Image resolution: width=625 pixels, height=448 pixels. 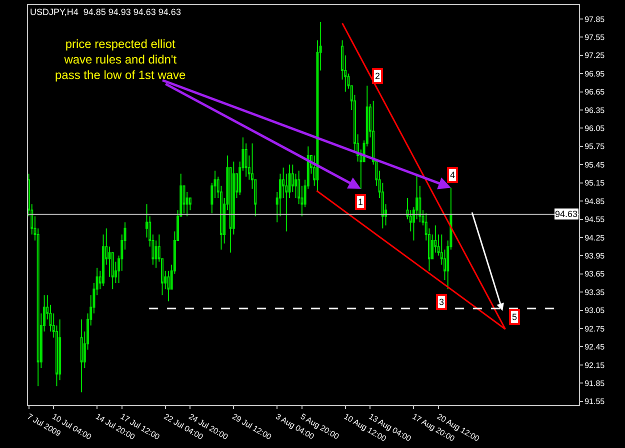 I want to click on y-tick-label: 93.95, so click(x=595, y=255).